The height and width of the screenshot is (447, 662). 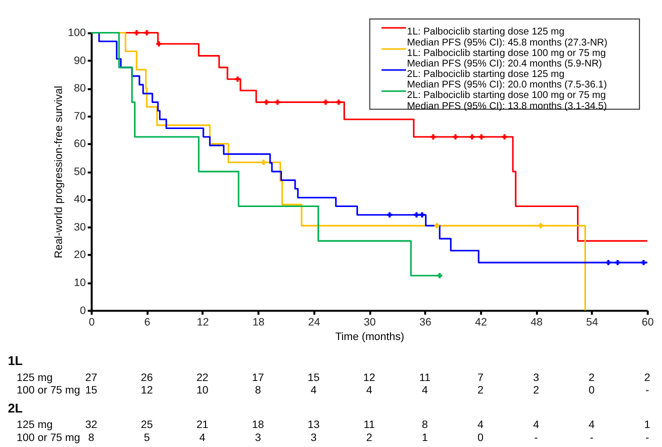 I want to click on y-tick-label: 10, so click(x=80, y=283).